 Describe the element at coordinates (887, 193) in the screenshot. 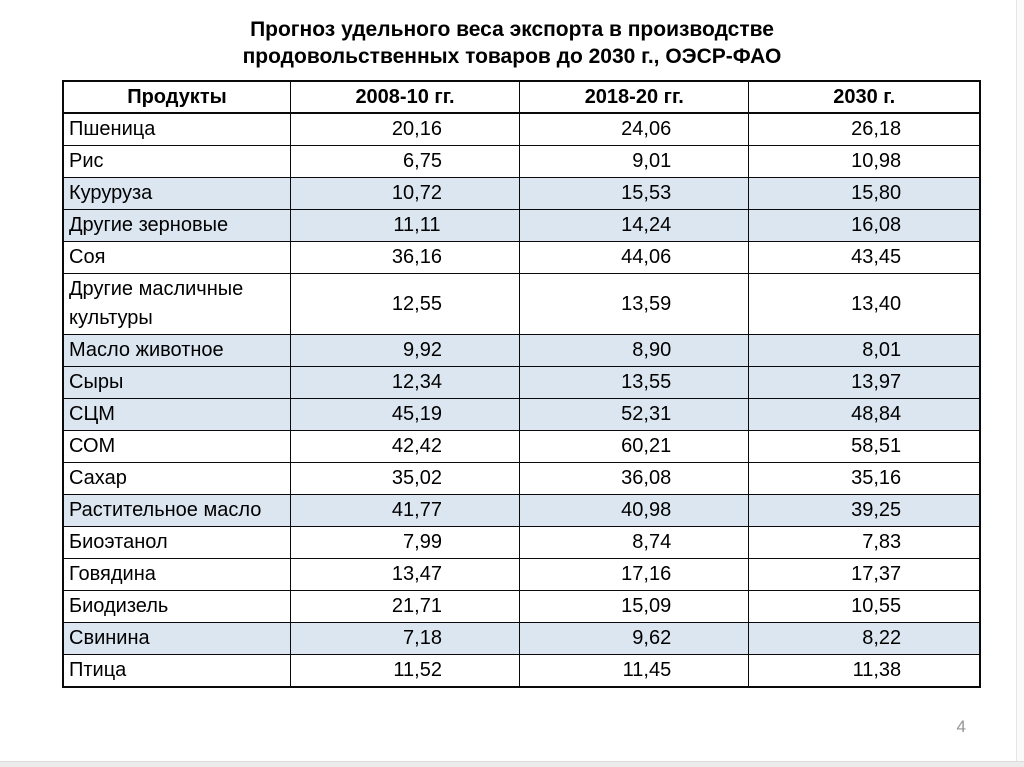

I see `value-fraction-part: ,80` at that location.